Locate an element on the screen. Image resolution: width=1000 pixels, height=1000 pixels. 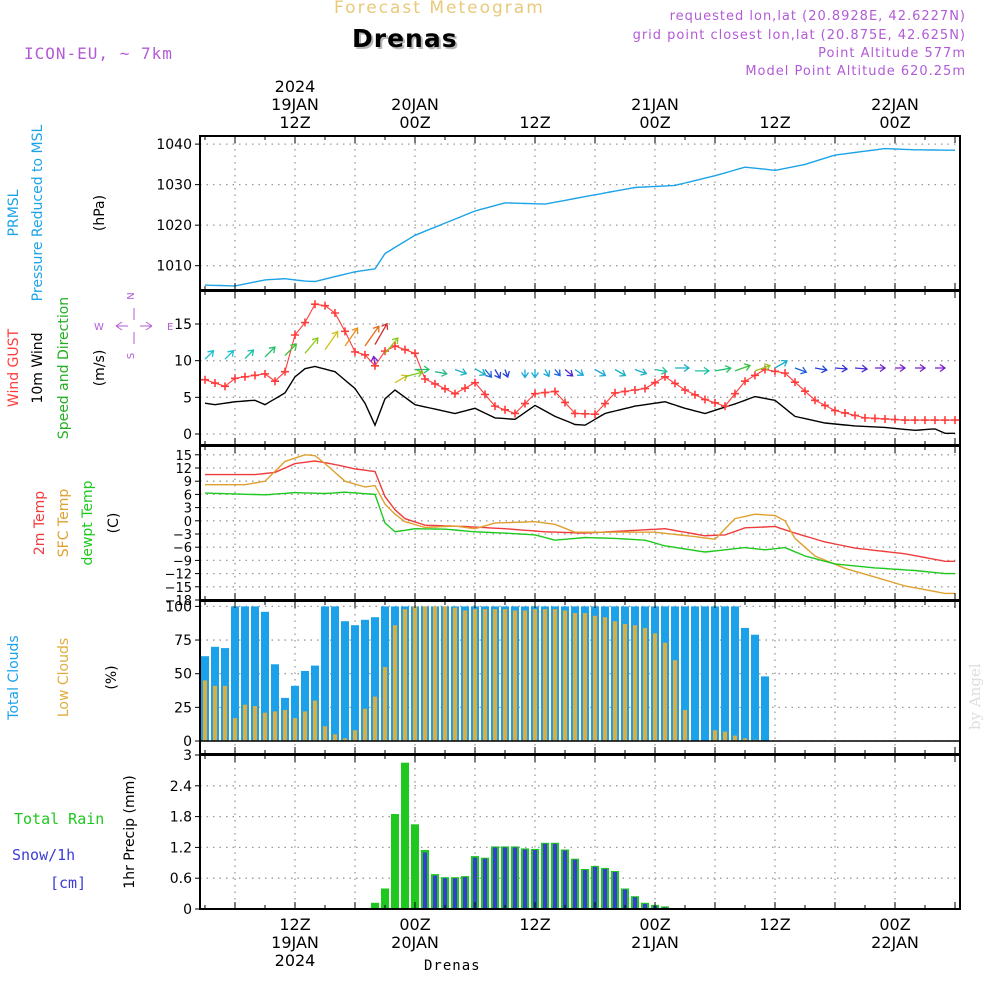
y-tick-label: 15 is located at coordinates (183, 456).